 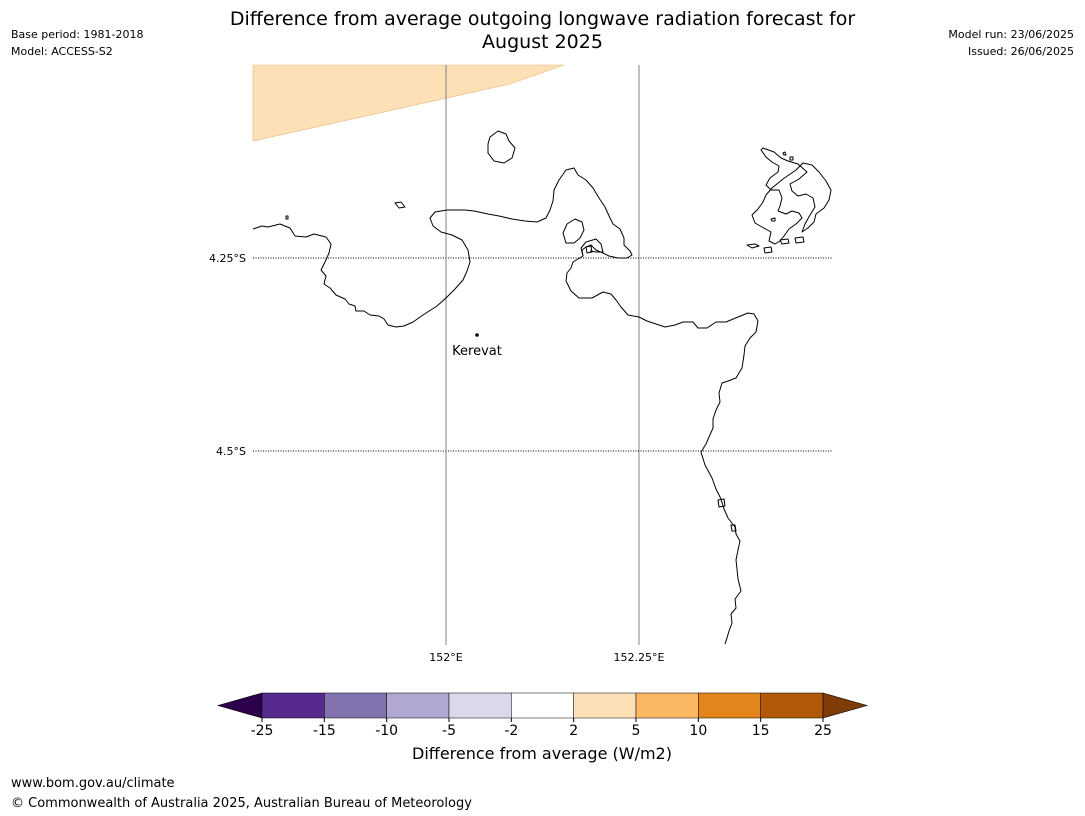 What do you see at coordinates (791, 196) in the screenshot?
I see `duke-of-york-islands` at bounding box center [791, 196].